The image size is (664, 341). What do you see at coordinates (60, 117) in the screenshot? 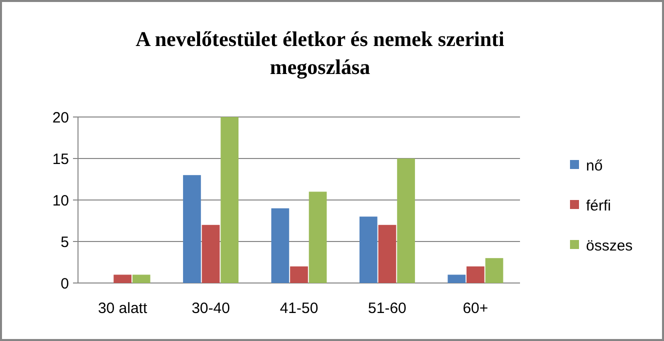
I see `y-tick-label: 20` at bounding box center [60, 117].